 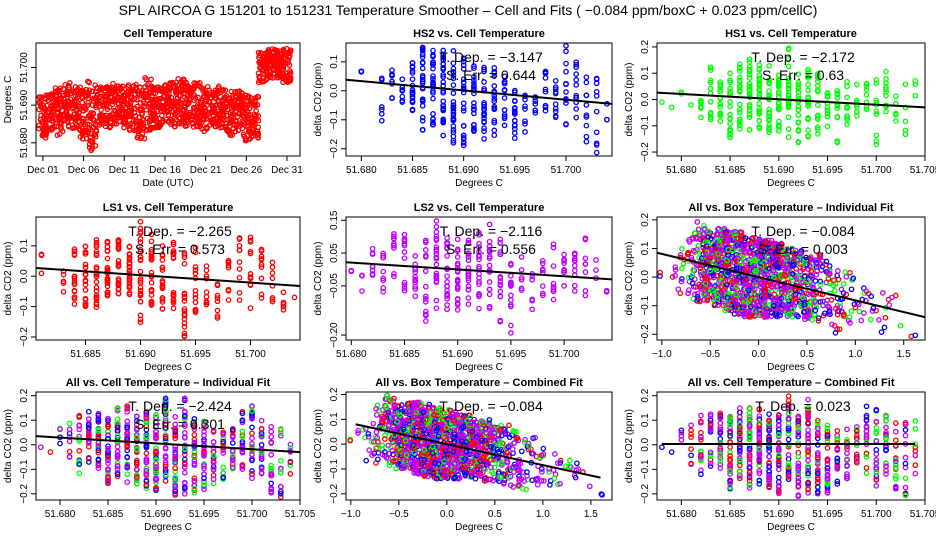 I want to click on y-tick-label: 0.0, so click(x=334, y=90).